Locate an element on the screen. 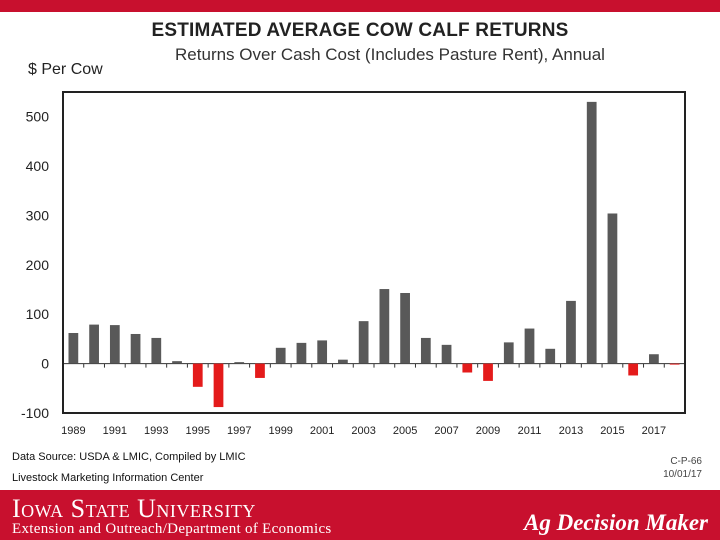 This screenshot has width=720, height=540. y-axis-label: $ Per Cow is located at coordinates (65, 69).